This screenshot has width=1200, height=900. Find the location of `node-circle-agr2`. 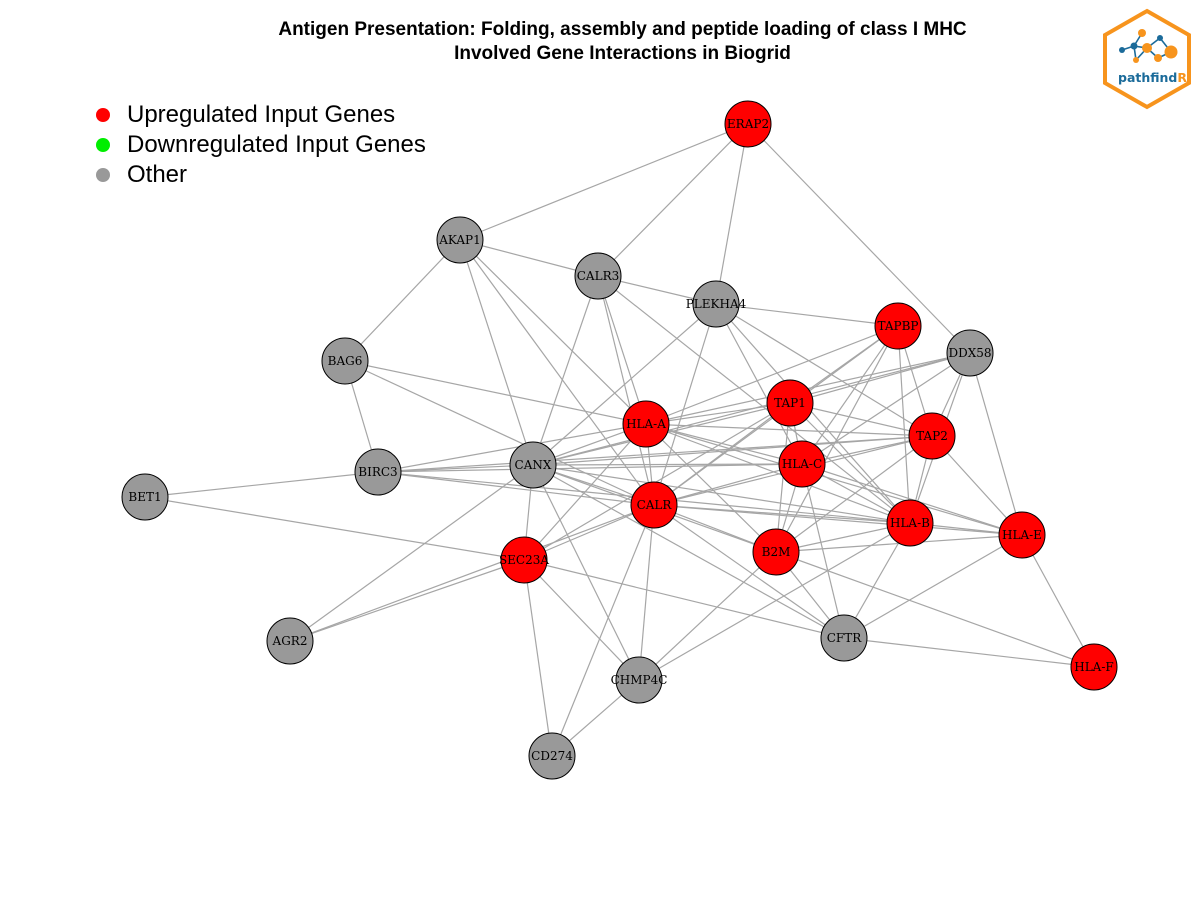

node-circle-agr2 is located at coordinates (290, 641).